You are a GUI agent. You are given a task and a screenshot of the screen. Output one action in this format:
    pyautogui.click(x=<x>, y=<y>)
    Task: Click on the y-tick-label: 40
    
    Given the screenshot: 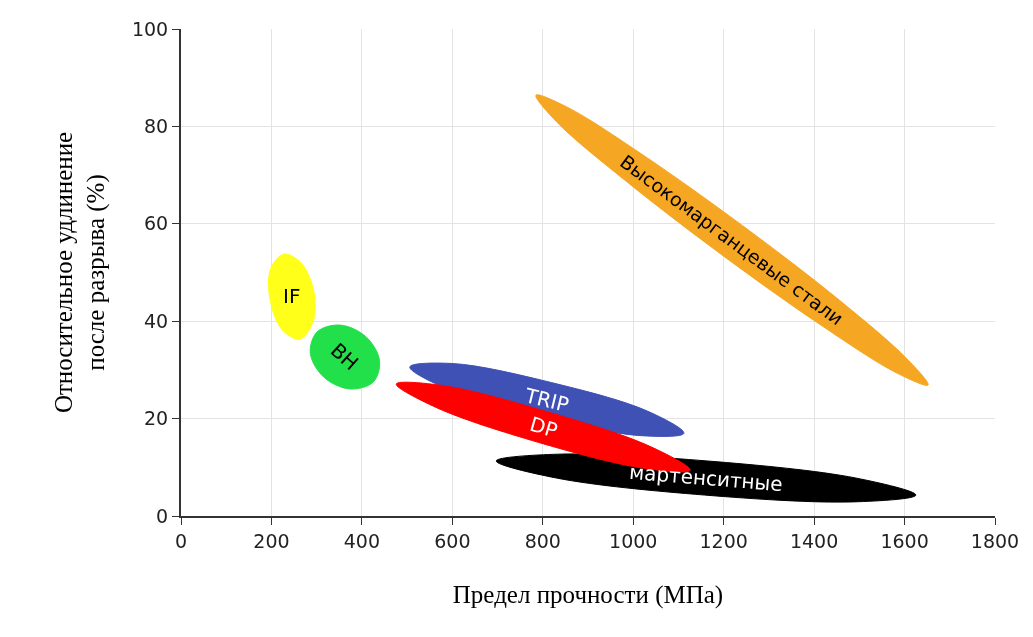 What is the action you would take?
    pyautogui.click(x=156, y=320)
    